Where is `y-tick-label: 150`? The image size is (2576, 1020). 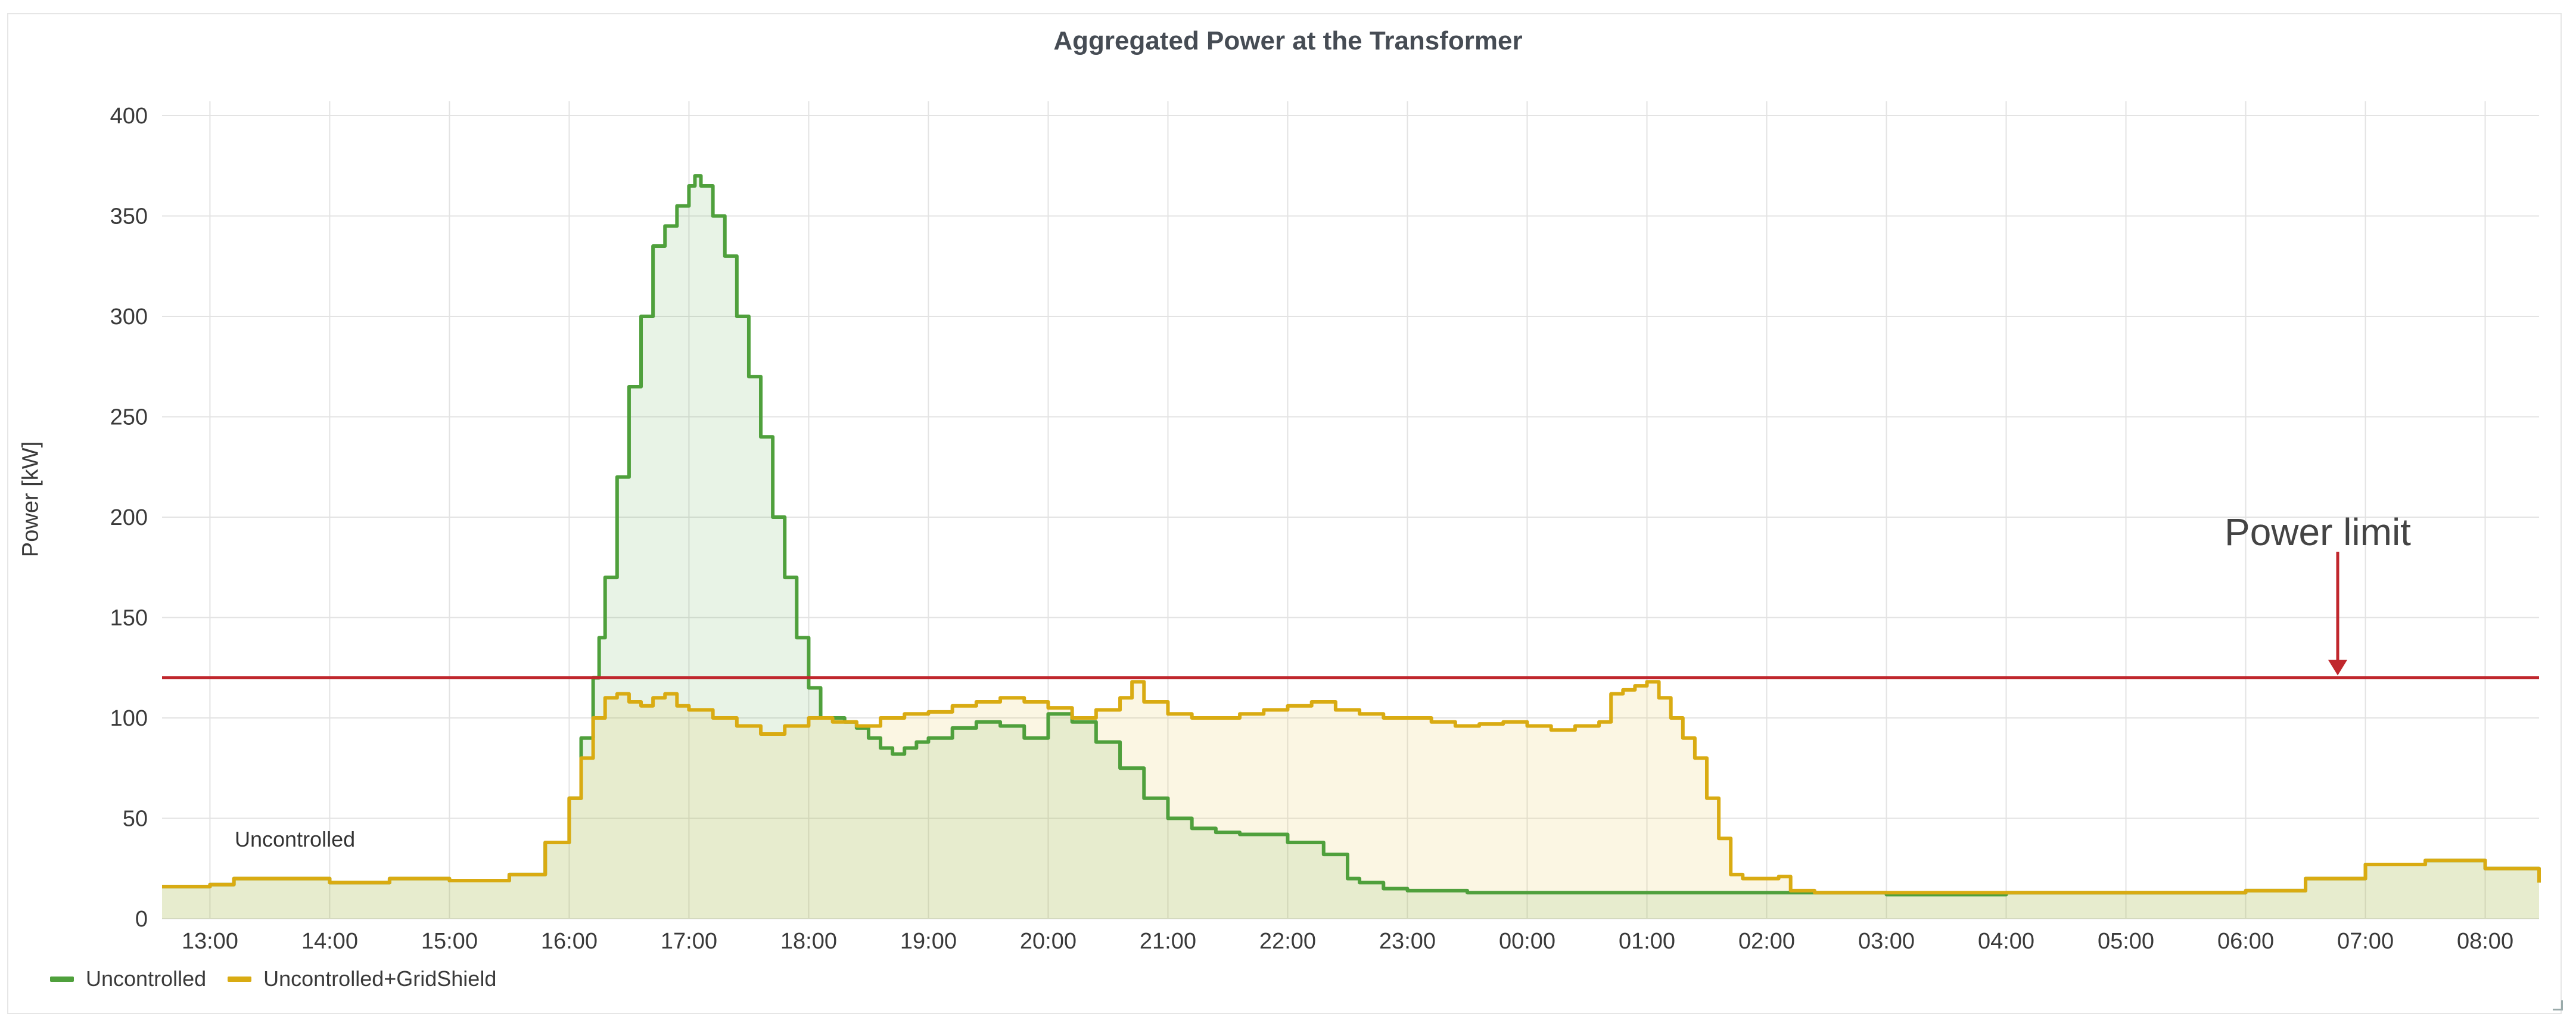
y-tick-label: 150 is located at coordinates (129, 619).